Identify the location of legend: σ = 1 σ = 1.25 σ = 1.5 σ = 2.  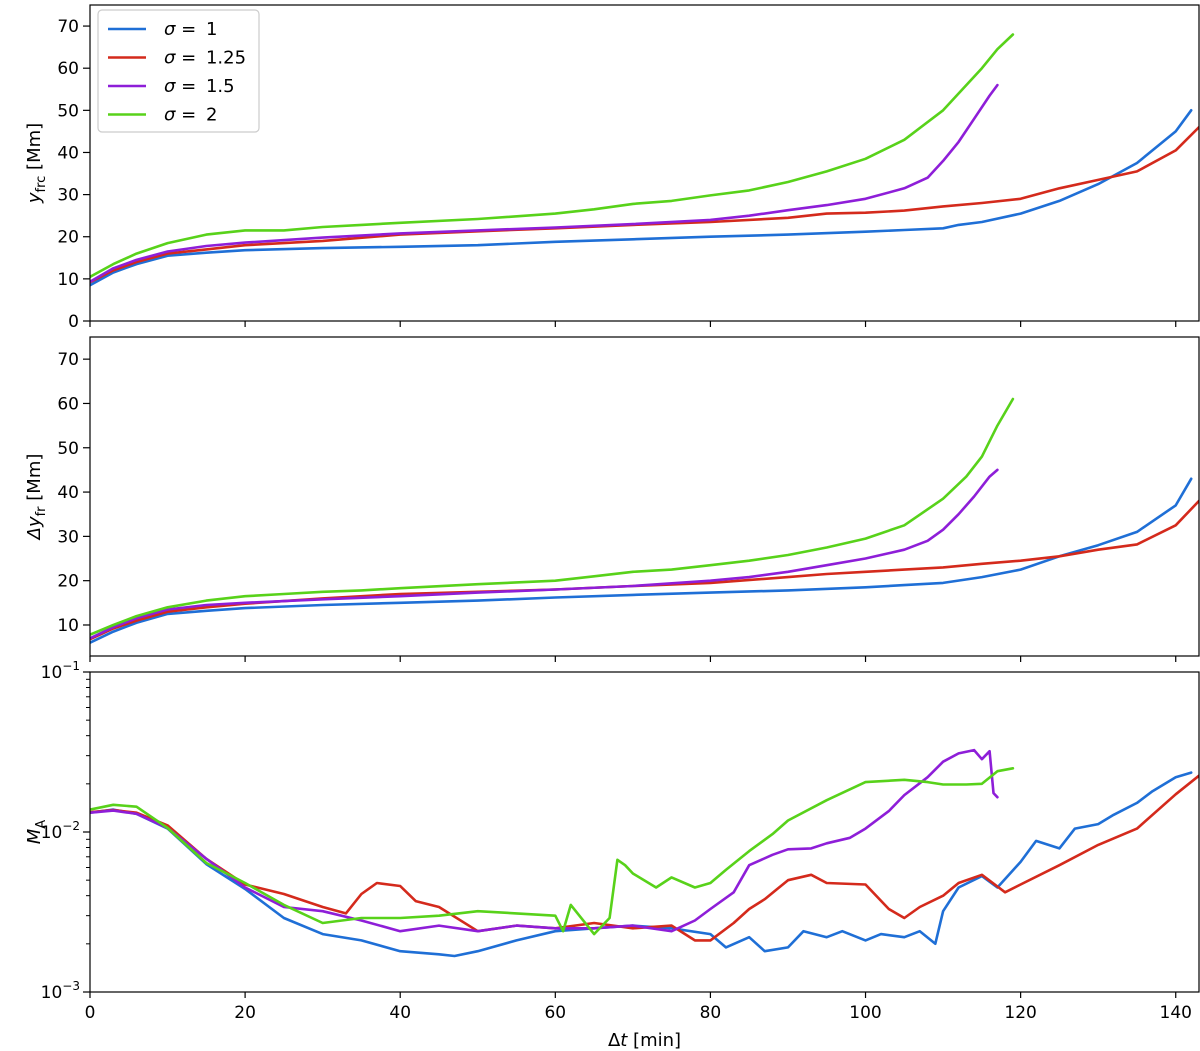
(178, 71).